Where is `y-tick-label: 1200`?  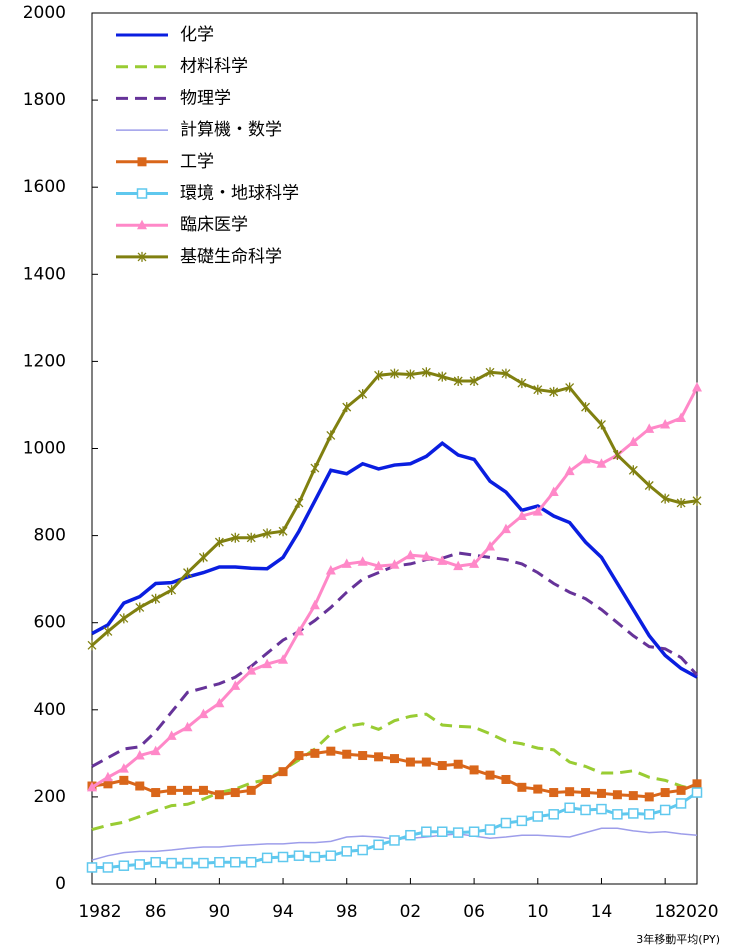 y-tick-label: 1200 is located at coordinates (44, 361).